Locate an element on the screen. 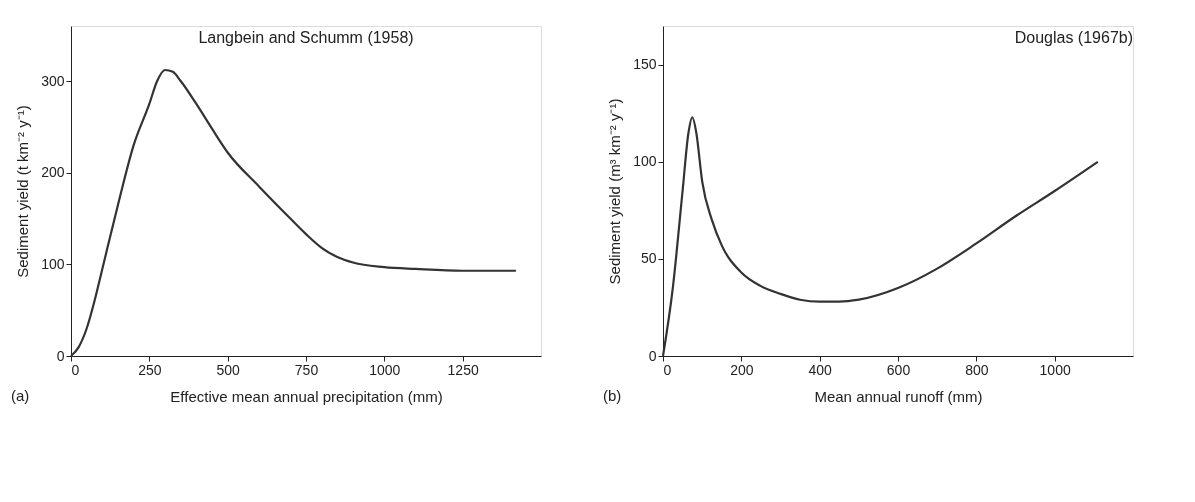  y-tick-label: 200 is located at coordinates (53, 172).